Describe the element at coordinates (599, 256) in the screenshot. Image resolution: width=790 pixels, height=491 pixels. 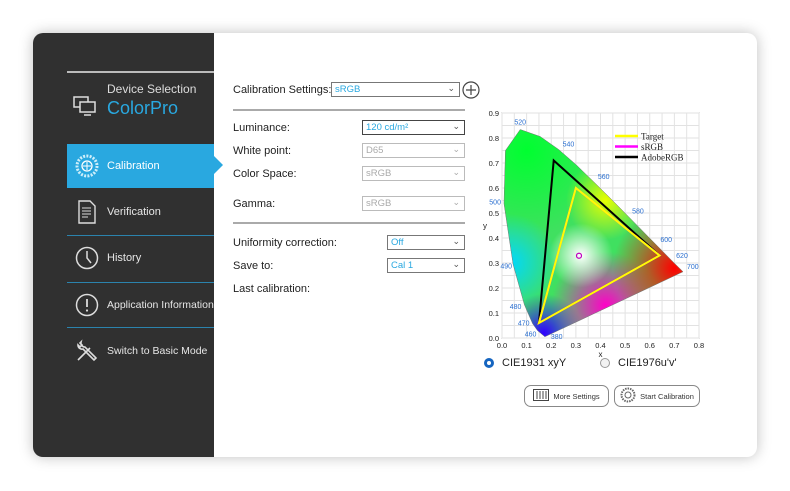
I see `series-target-triangle` at that location.